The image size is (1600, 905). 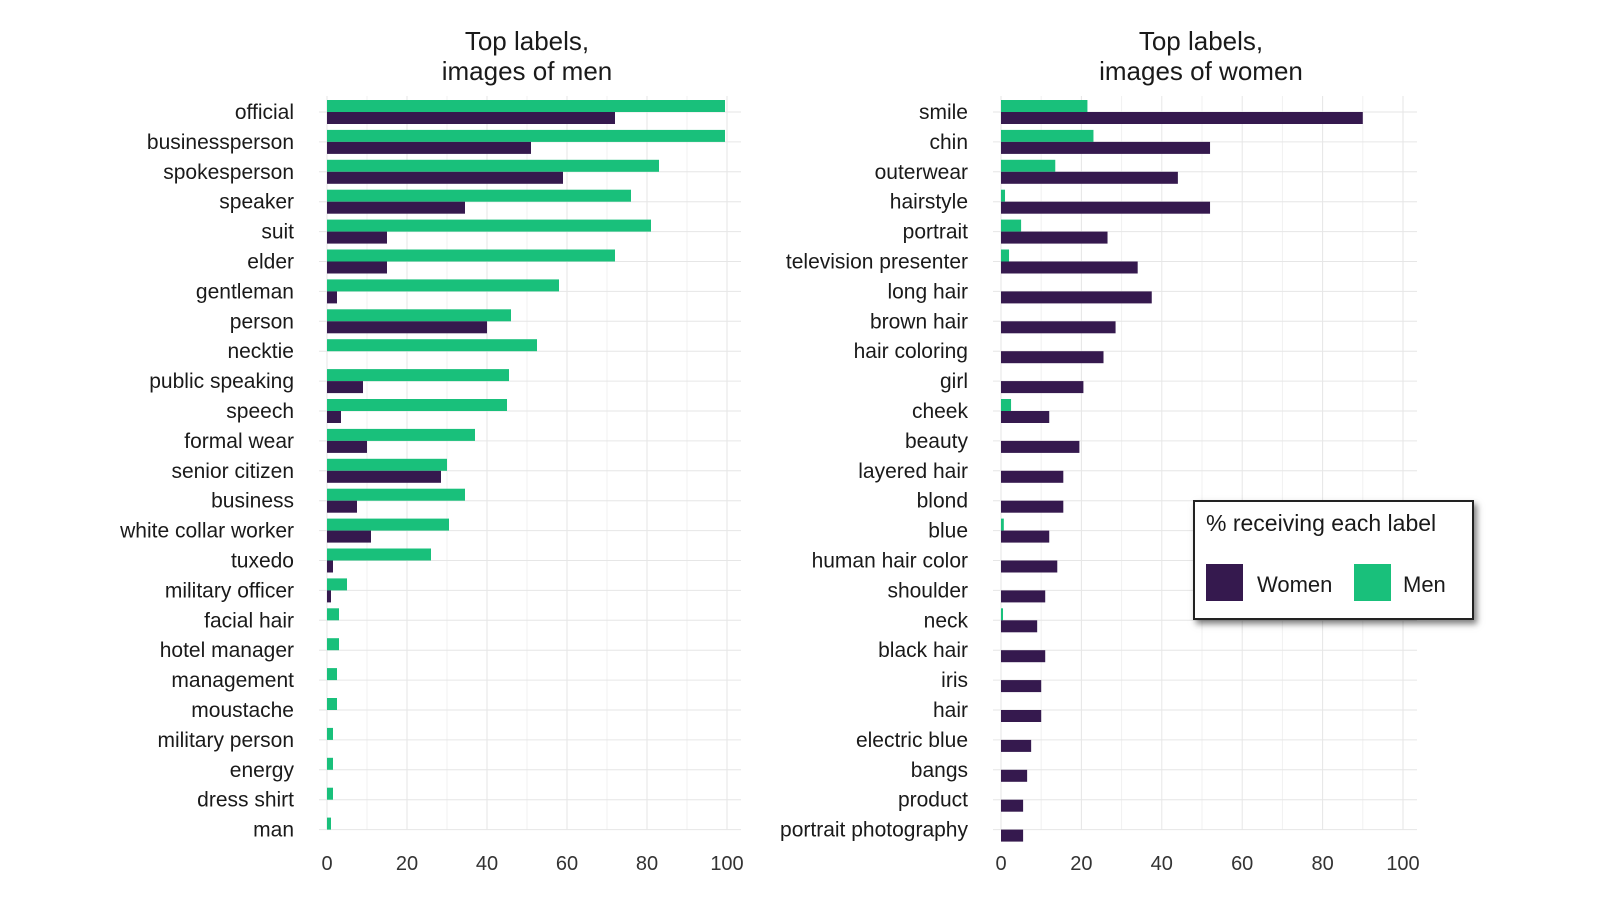 I want to click on category-label: beauty, so click(x=937, y=441).